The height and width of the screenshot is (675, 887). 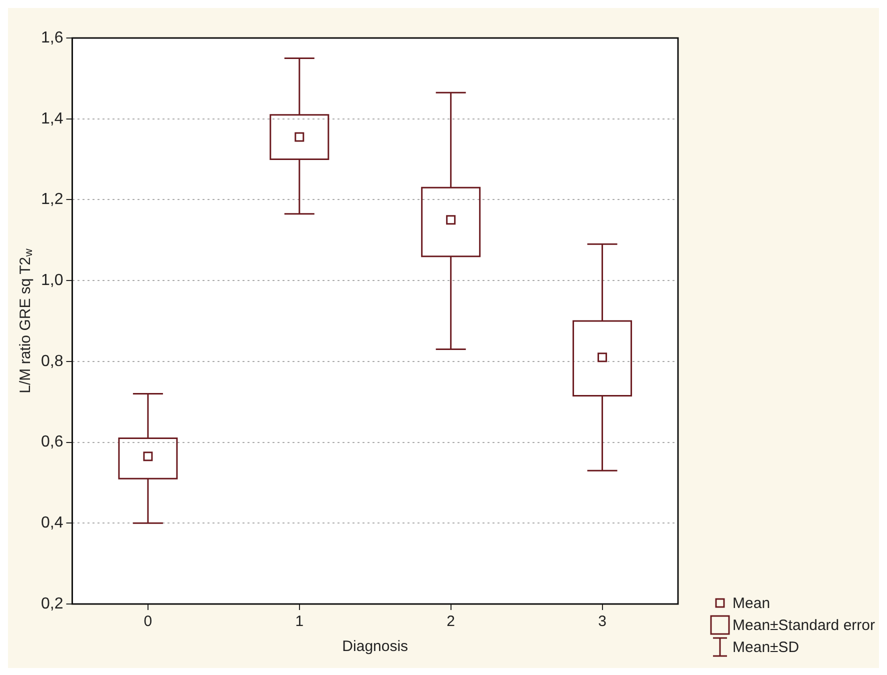 I want to click on y-tick-label: 1,4, so click(x=52, y=119).